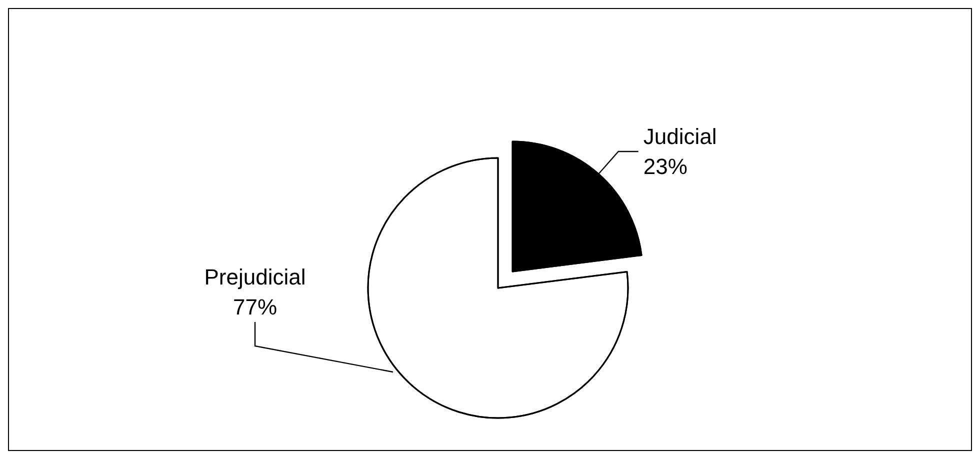 The image size is (980, 459). What do you see at coordinates (665, 166) in the screenshot?
I see `data-label: 23%` at bounding box center [665, 166].